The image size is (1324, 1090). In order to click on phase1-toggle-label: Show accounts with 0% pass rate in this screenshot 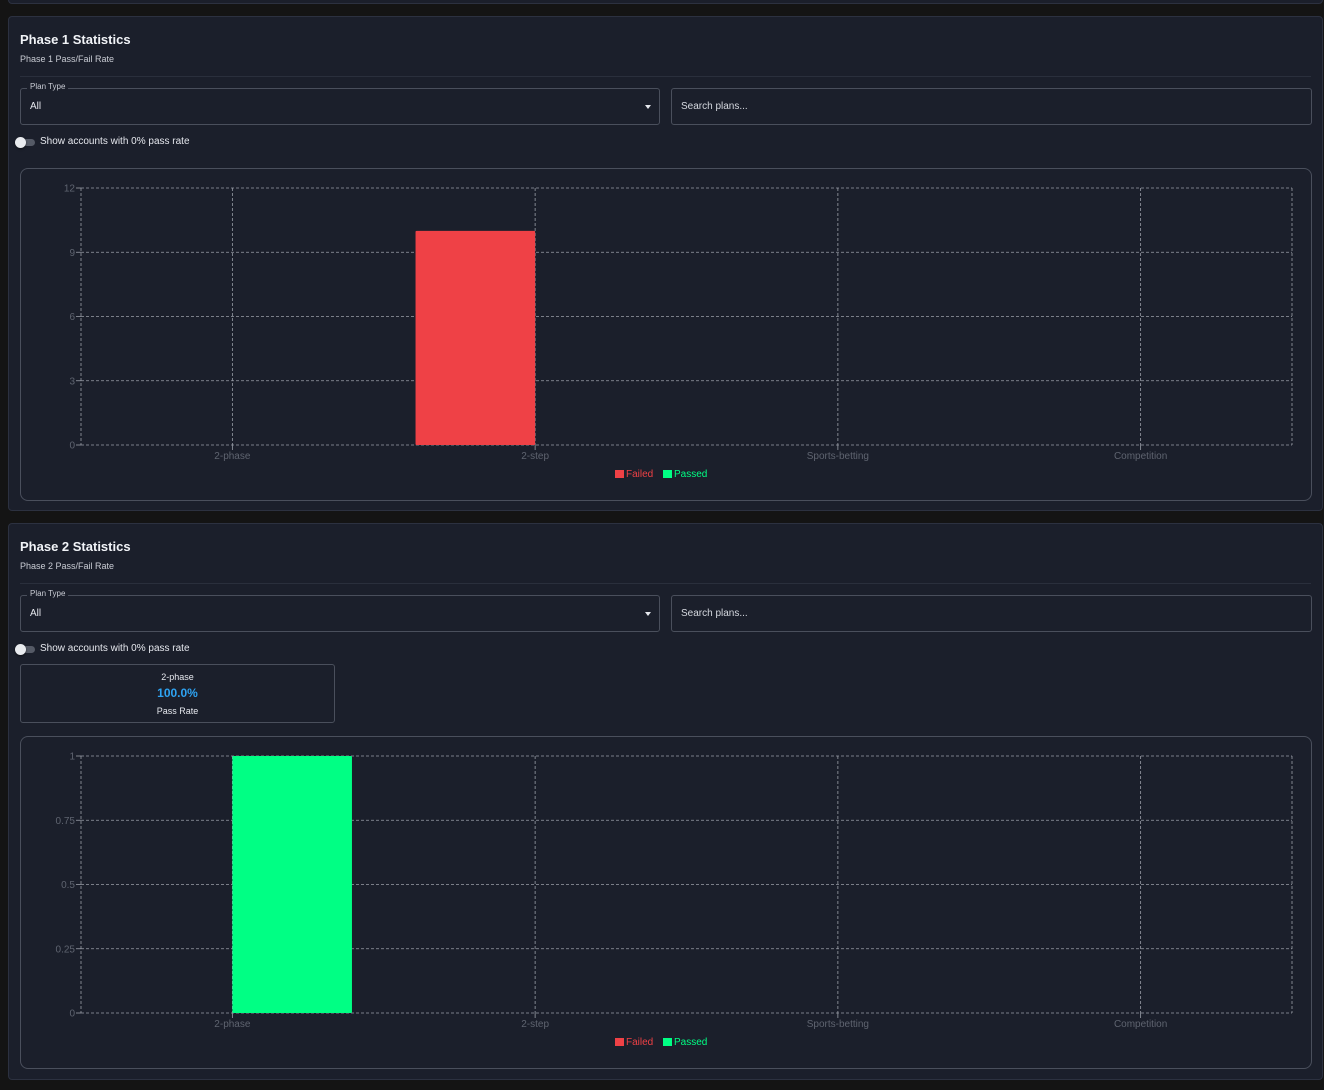, I will do `click(115, 141)`.